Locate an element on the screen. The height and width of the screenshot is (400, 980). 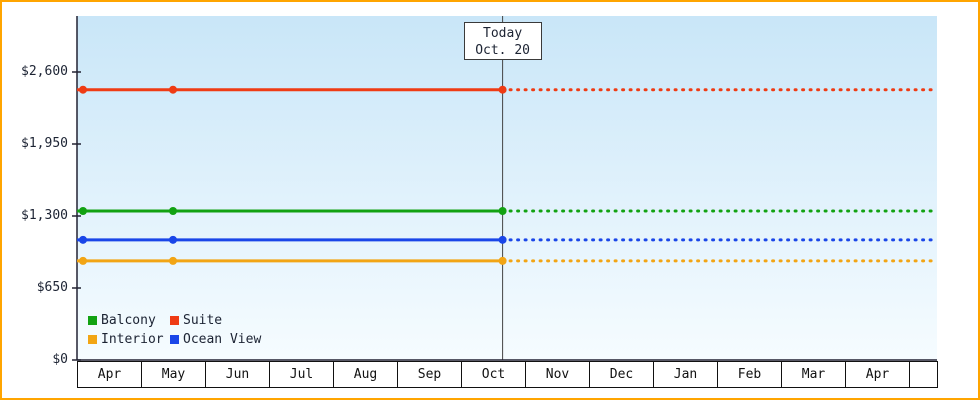
y-tick-label: $650 is located at coordinates (52, 287).